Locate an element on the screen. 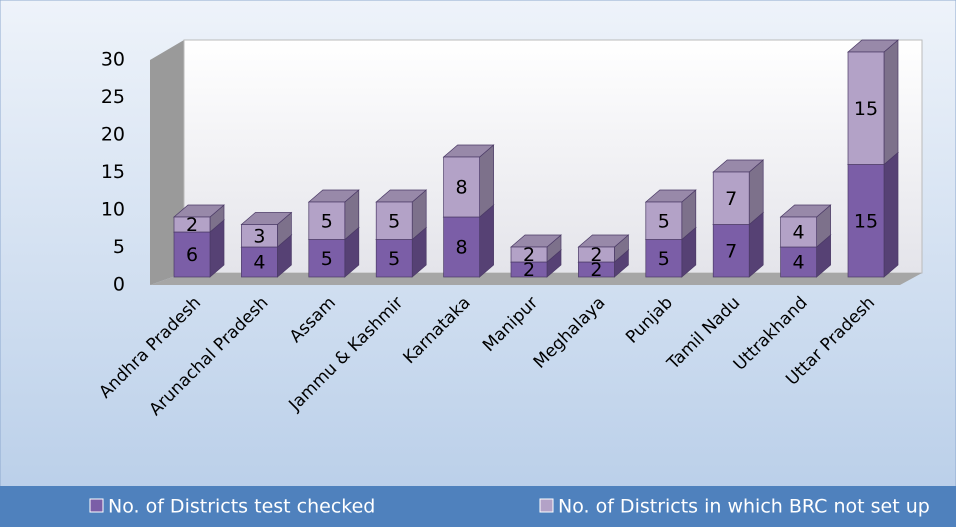  data-label: 6 is located at coordinates (192, 255).